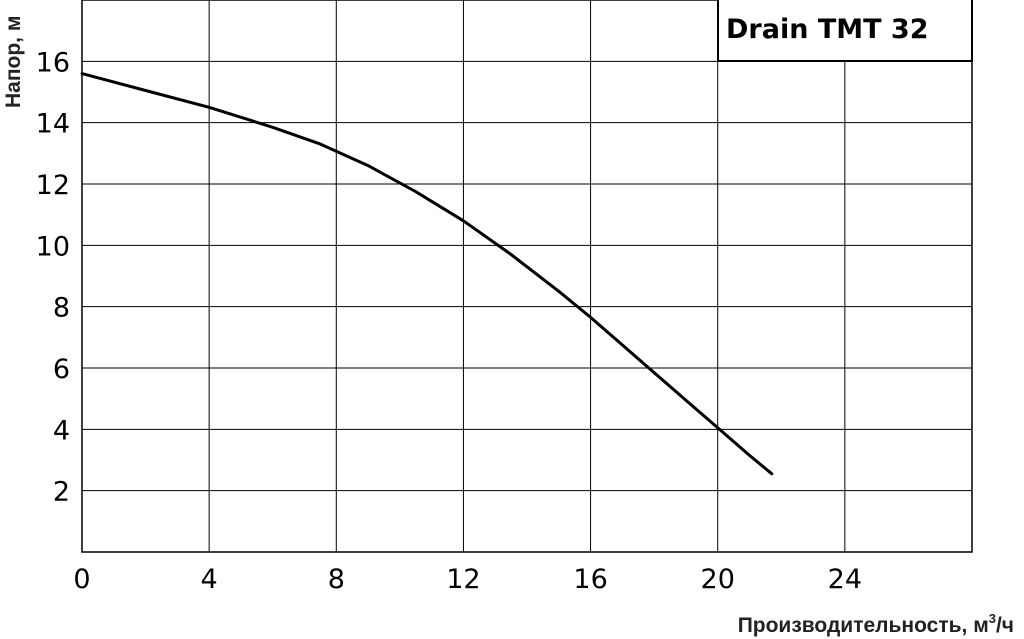 This screenshot has width=1024, height=639. What do you see at coordinates (53, 246) in the screenshot?
I see `y-tick-label: 10` at bounding box center [53, 246].